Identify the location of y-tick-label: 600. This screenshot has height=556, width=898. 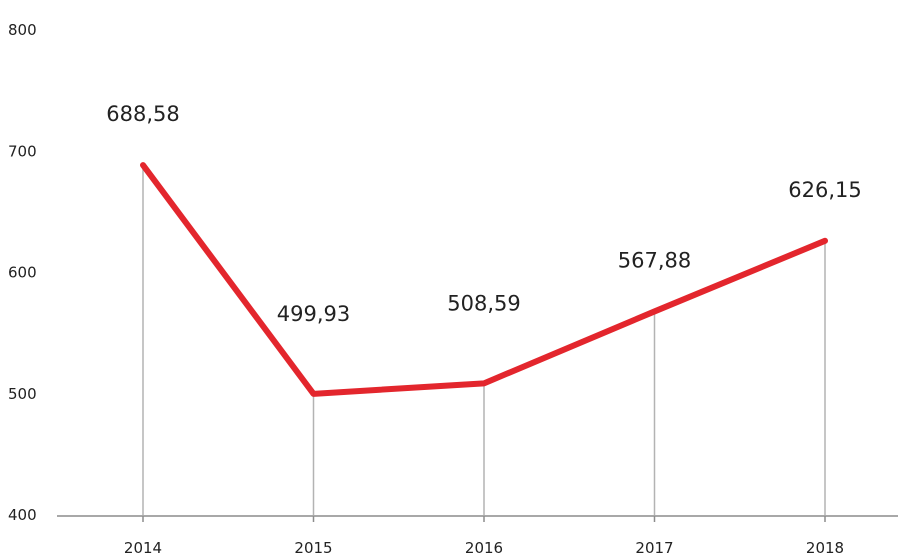
(22, 273).